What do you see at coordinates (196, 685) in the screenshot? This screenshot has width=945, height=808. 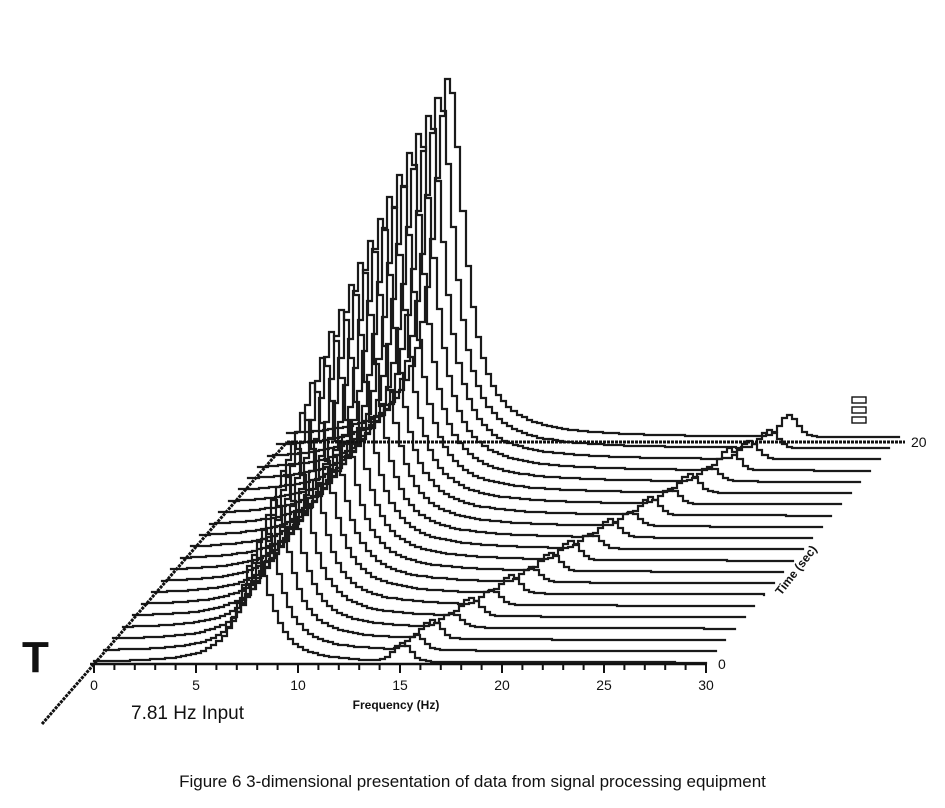 I see `frequency-tick-label: 5` at bounding box center [196, 685].